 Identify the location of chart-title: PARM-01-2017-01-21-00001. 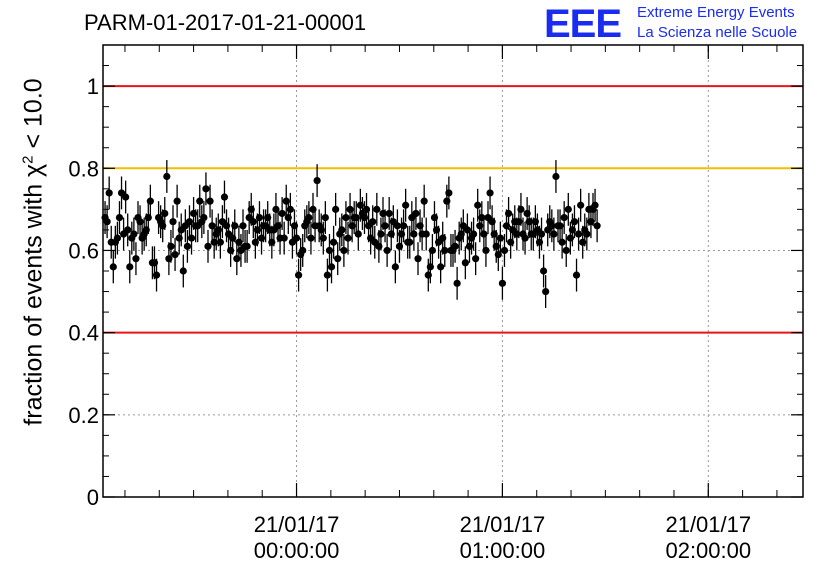
(225, 22).